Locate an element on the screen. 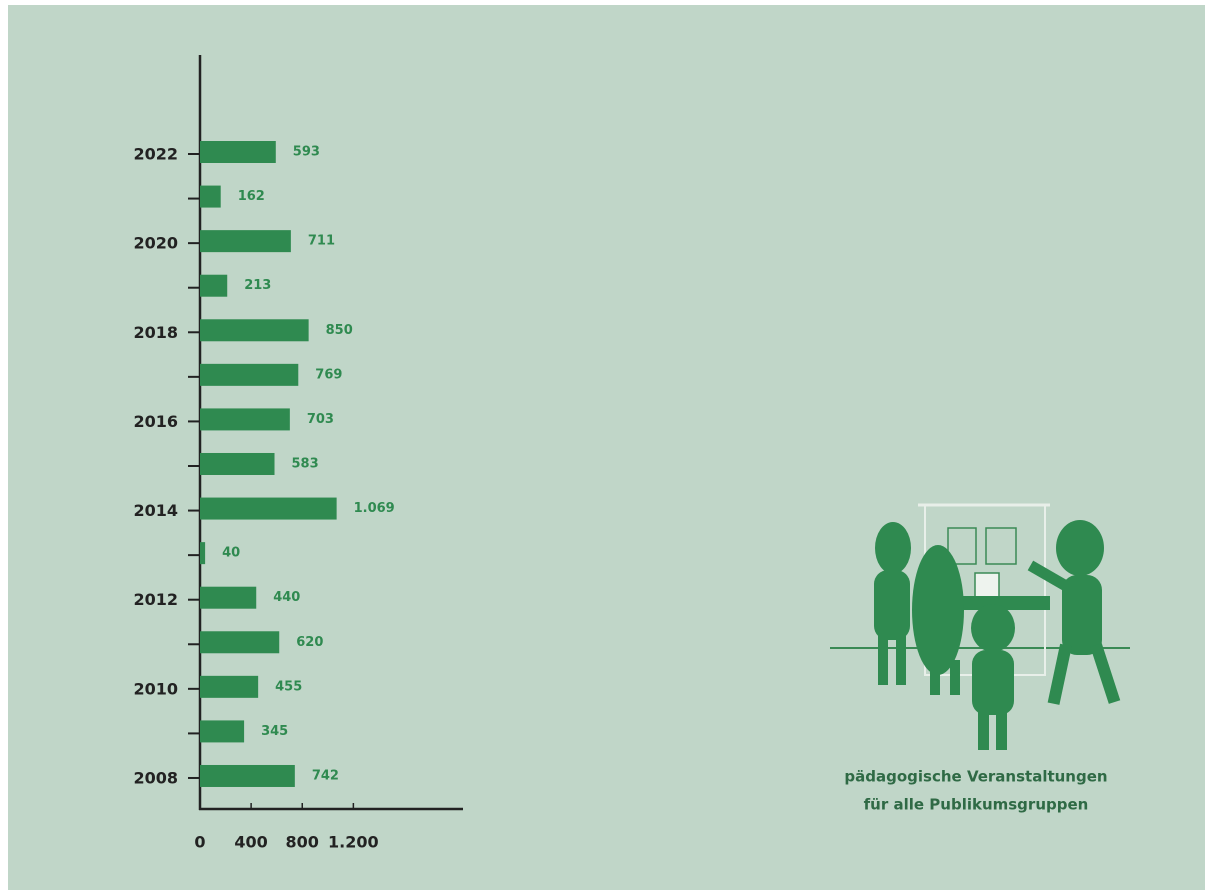 The height and width of the screenshot is (895, 1211). value-label: 440 is located at coordinates (286, 597).